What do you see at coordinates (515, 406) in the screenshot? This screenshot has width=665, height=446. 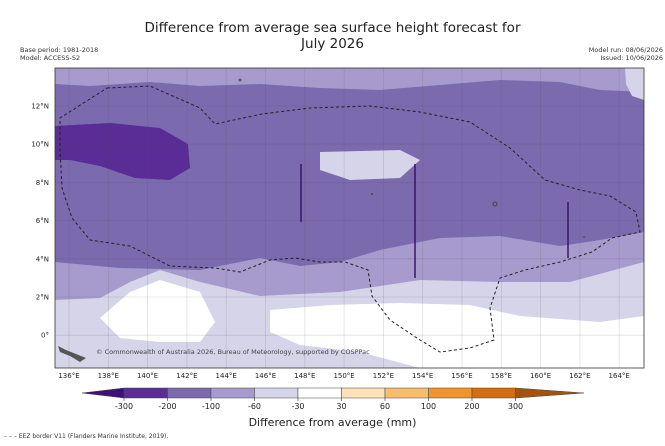 I see `colorbar-tick-label: 300` at bounding box center [515, 406].